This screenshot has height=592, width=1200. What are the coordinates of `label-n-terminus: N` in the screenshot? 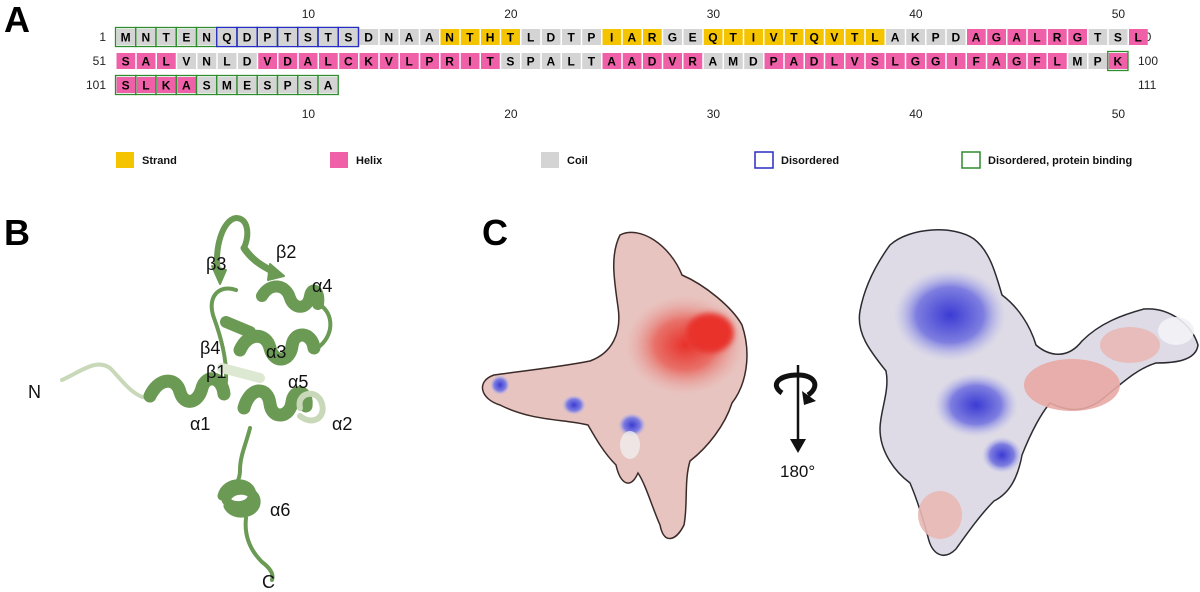 It's located at (34, 392).